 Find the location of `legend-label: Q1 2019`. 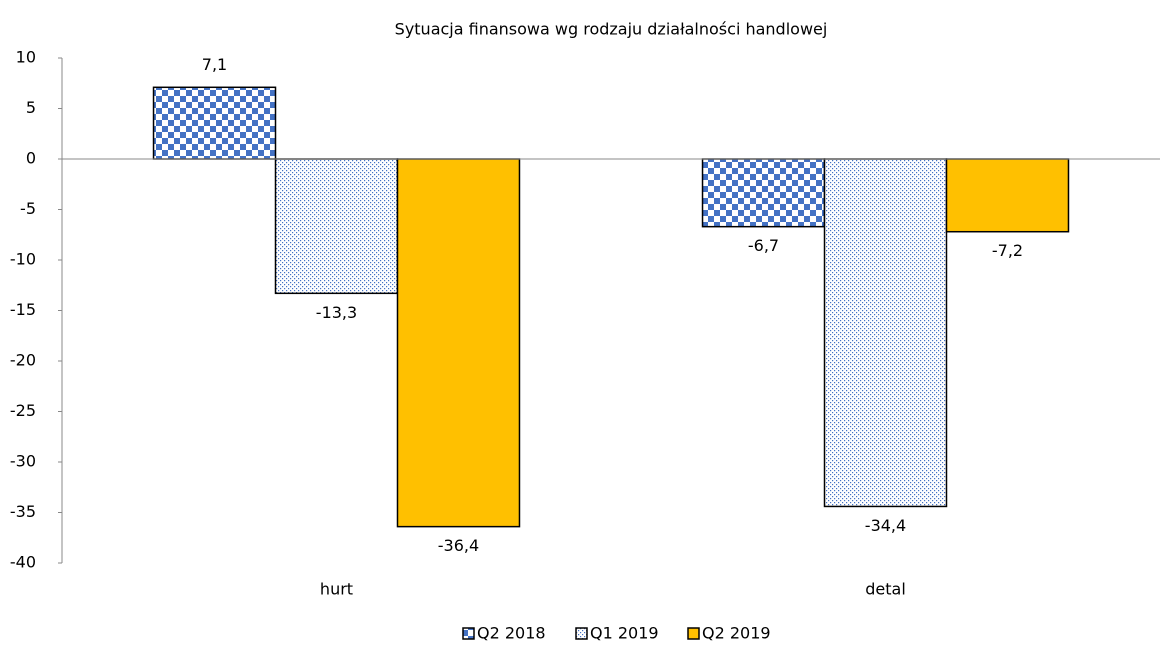

legend-label: Q1 2019 is located at coordinates (624, 633).